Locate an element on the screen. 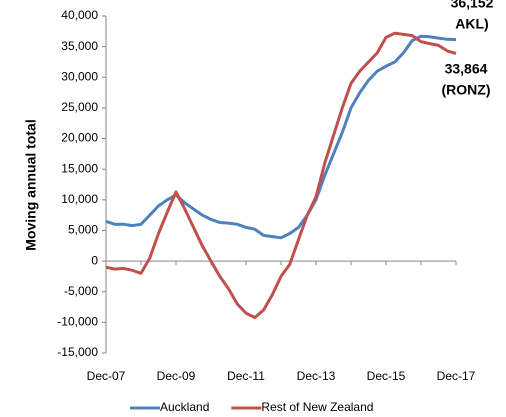 Image resolution: width=506 pixels, height=417 pixels. y-tick-label: 15,000 is located at coordinates (79, 168).